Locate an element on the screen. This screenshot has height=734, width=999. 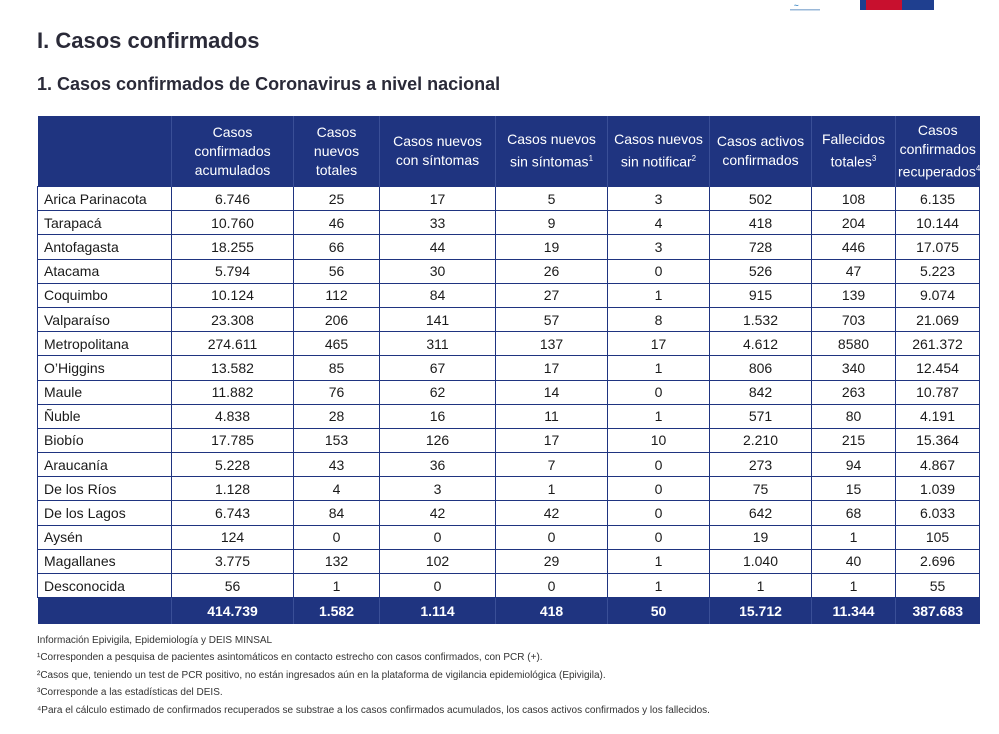
region-cell: De los Ríos is located at coordinates (104, 489).